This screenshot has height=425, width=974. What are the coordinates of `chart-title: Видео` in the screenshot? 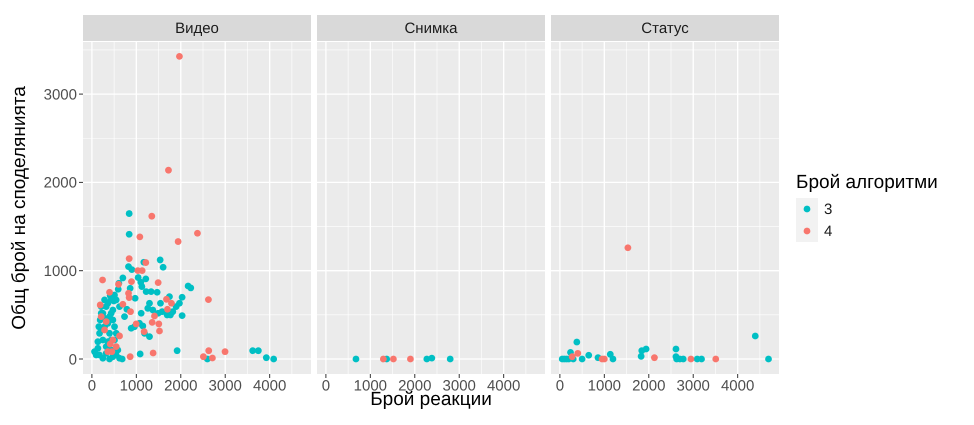 It's located at (197, 28).